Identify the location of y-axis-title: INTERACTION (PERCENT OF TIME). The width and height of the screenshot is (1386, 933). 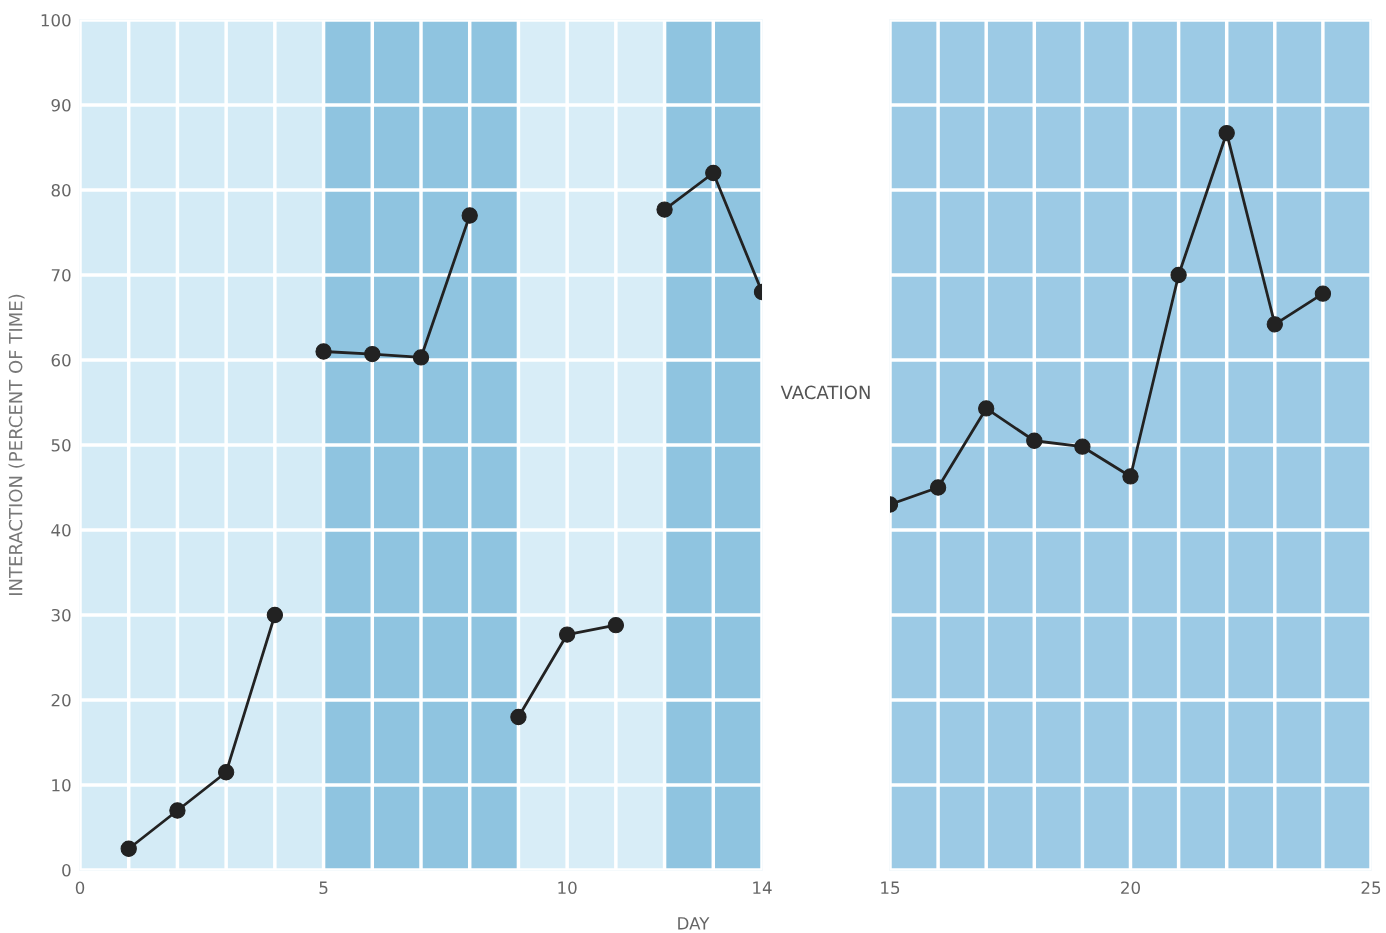
(16, 444).